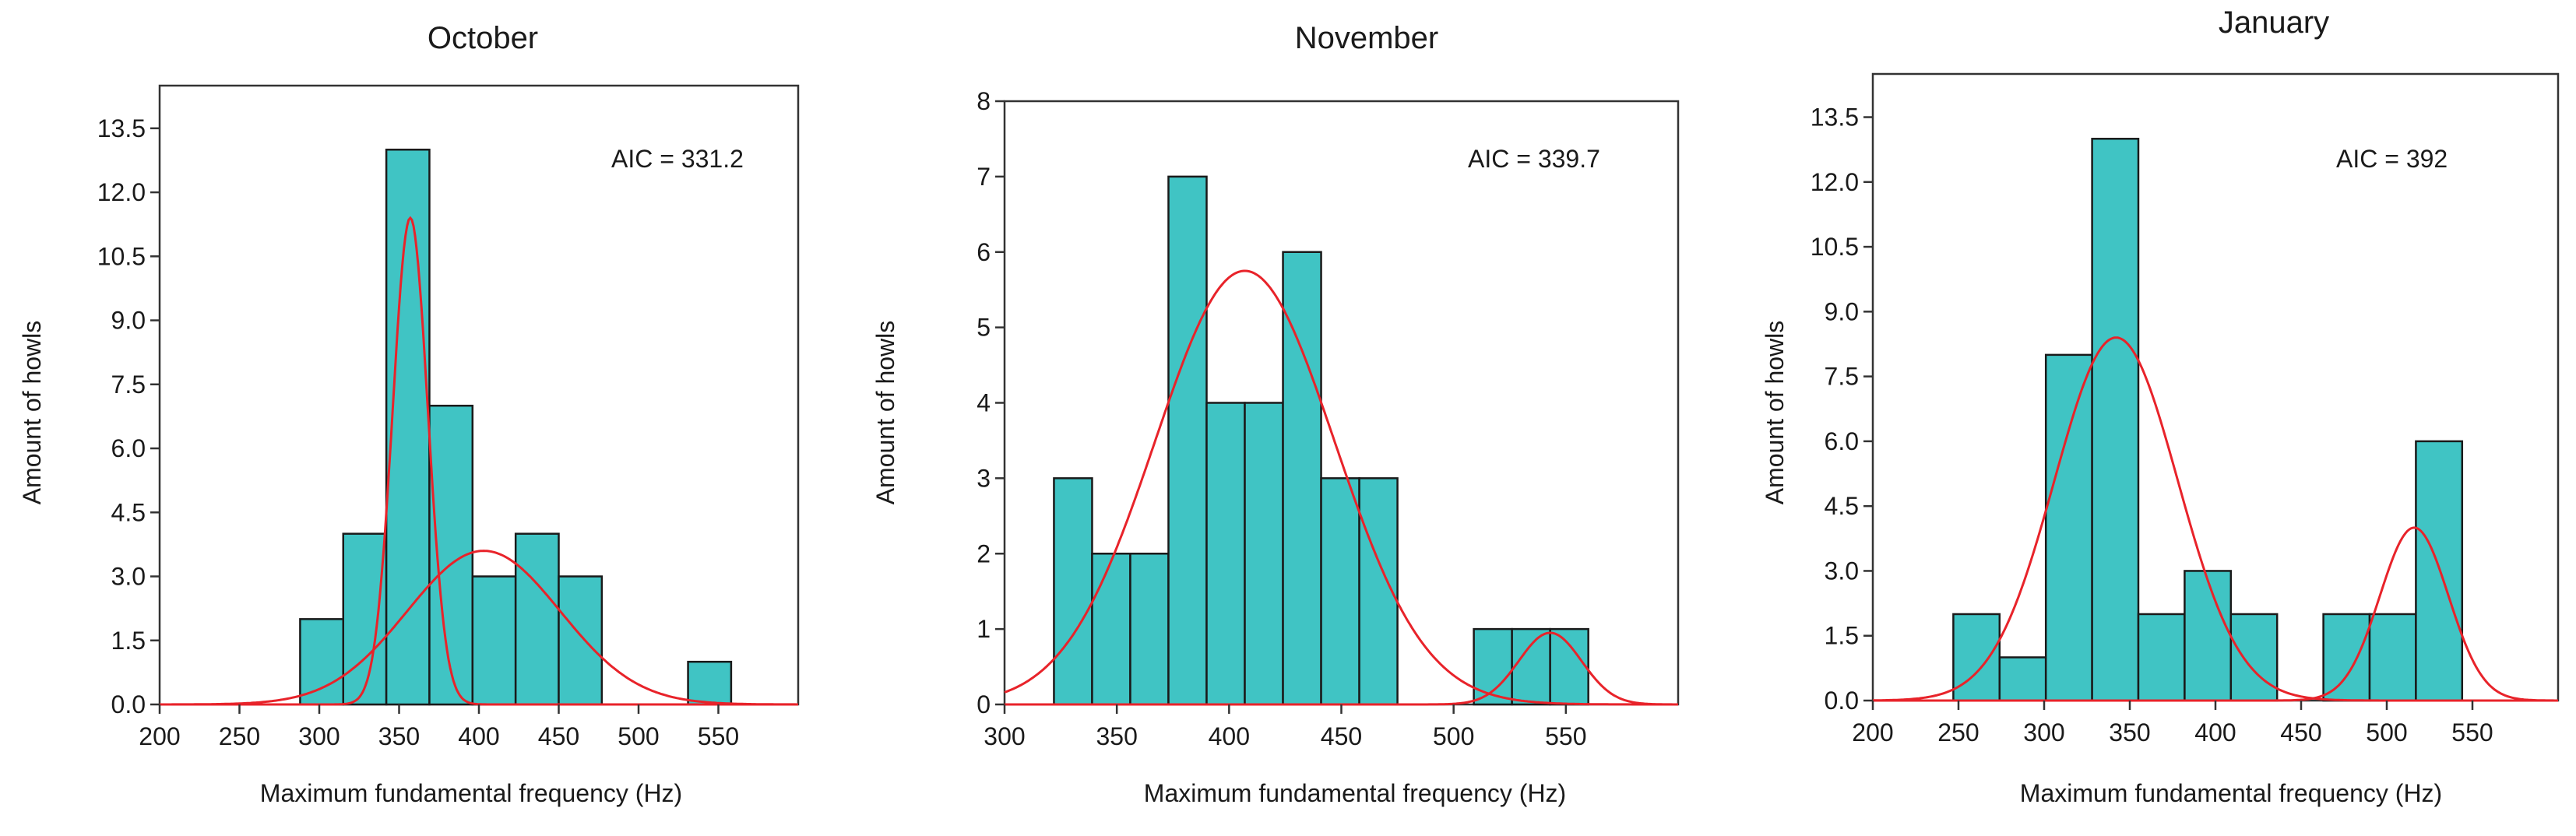 The image size is (2576, 836). What do you see at coordinates (1367, 38) in the screenshot?
I see `panel-title: November` at bounding box center [1367, 38].